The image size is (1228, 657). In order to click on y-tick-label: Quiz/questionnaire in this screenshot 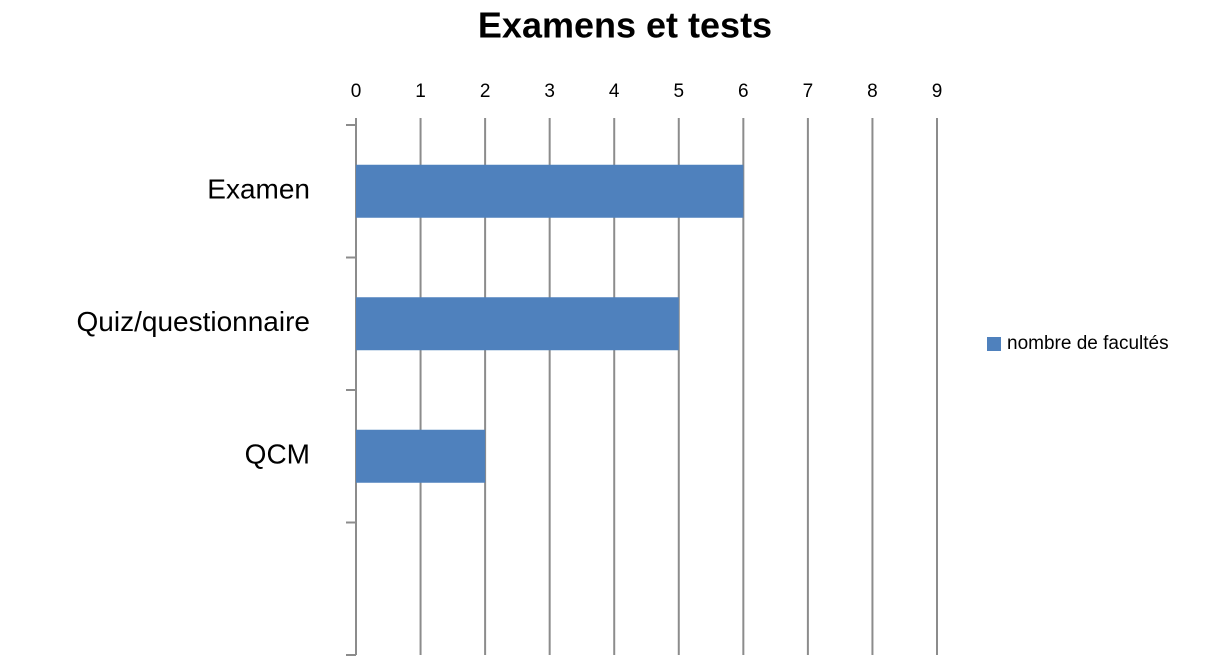, I will do `click(193, 321)`.